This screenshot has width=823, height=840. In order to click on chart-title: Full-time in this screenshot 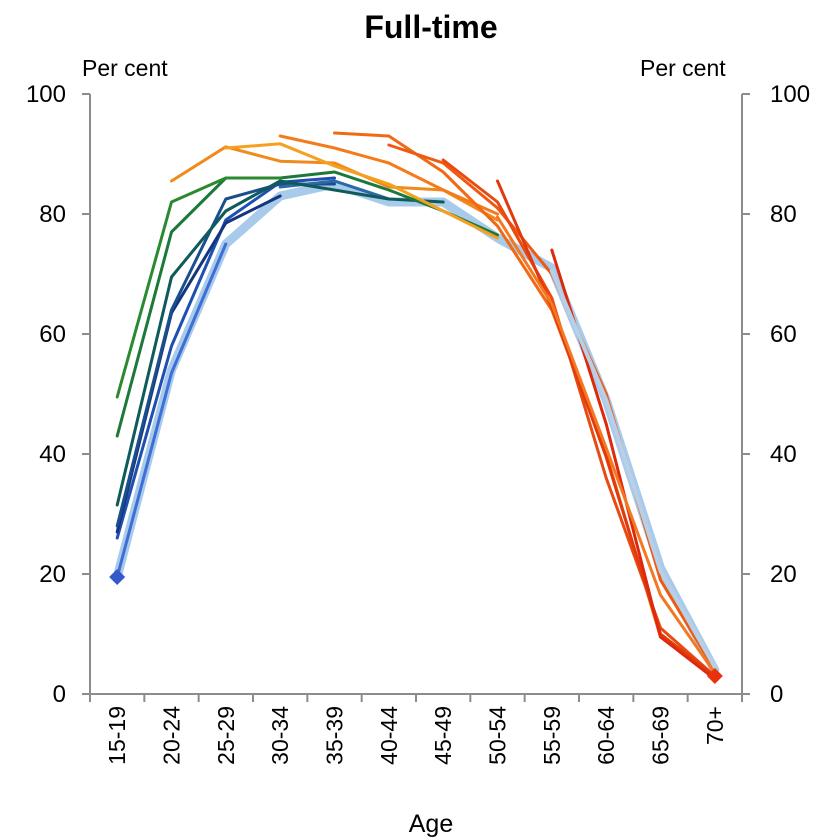, I will do `click(430, 27)`.